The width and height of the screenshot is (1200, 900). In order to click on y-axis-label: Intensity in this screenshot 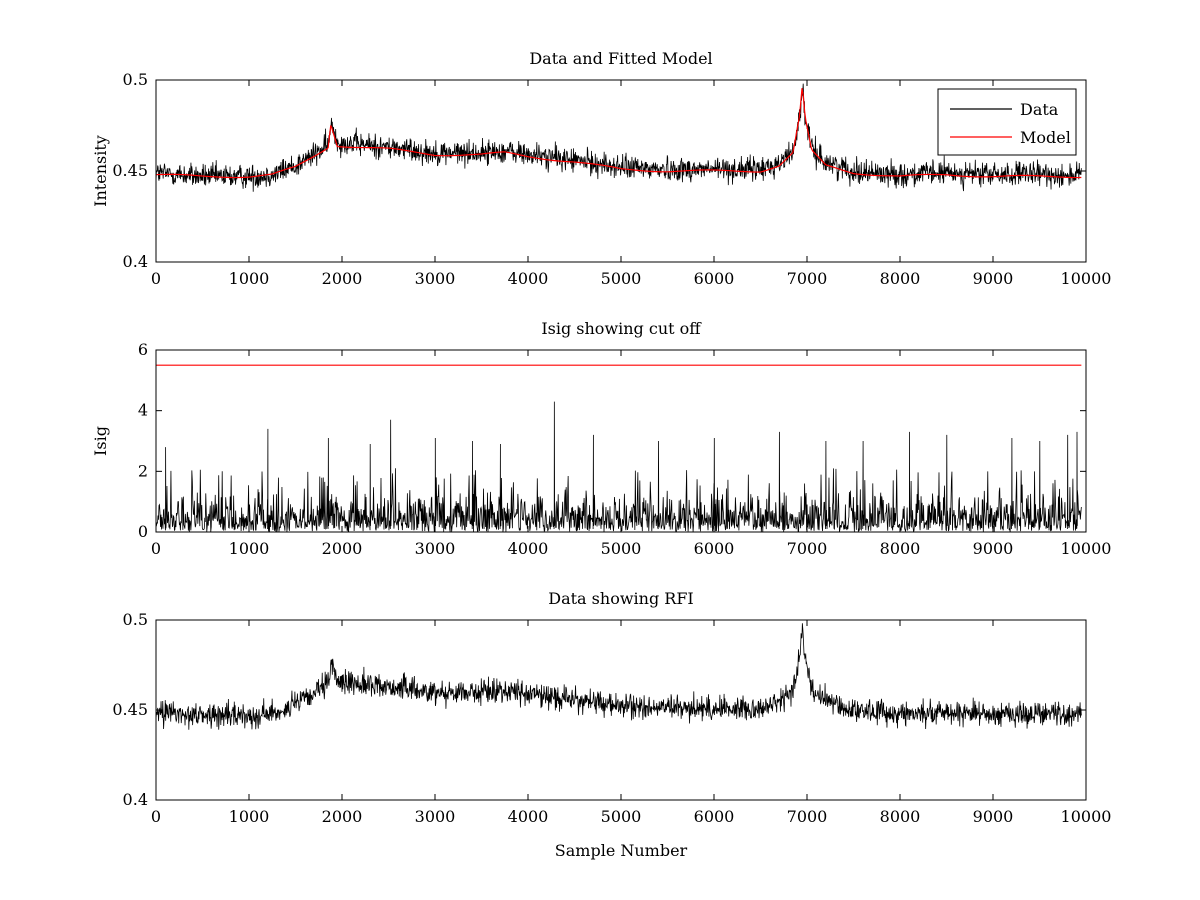, I will do `click(100, 171)`.